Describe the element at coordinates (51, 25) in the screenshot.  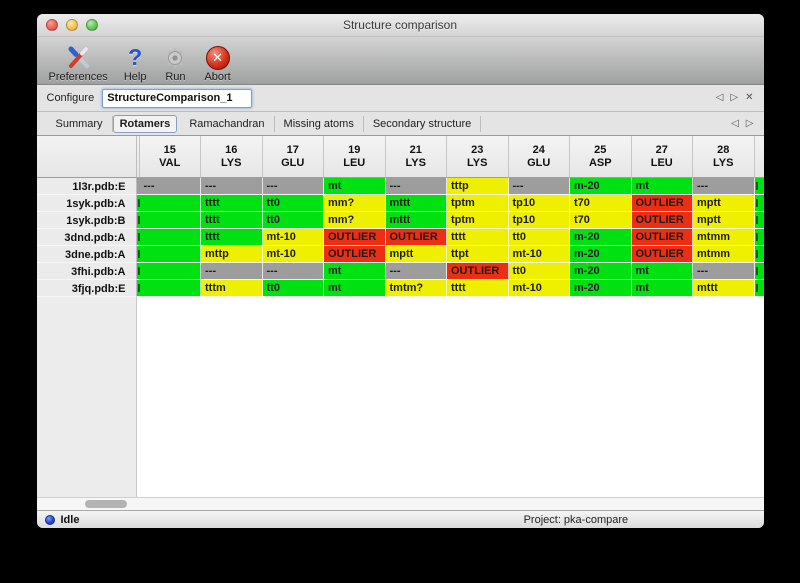
I see `close-window-button` at that location.